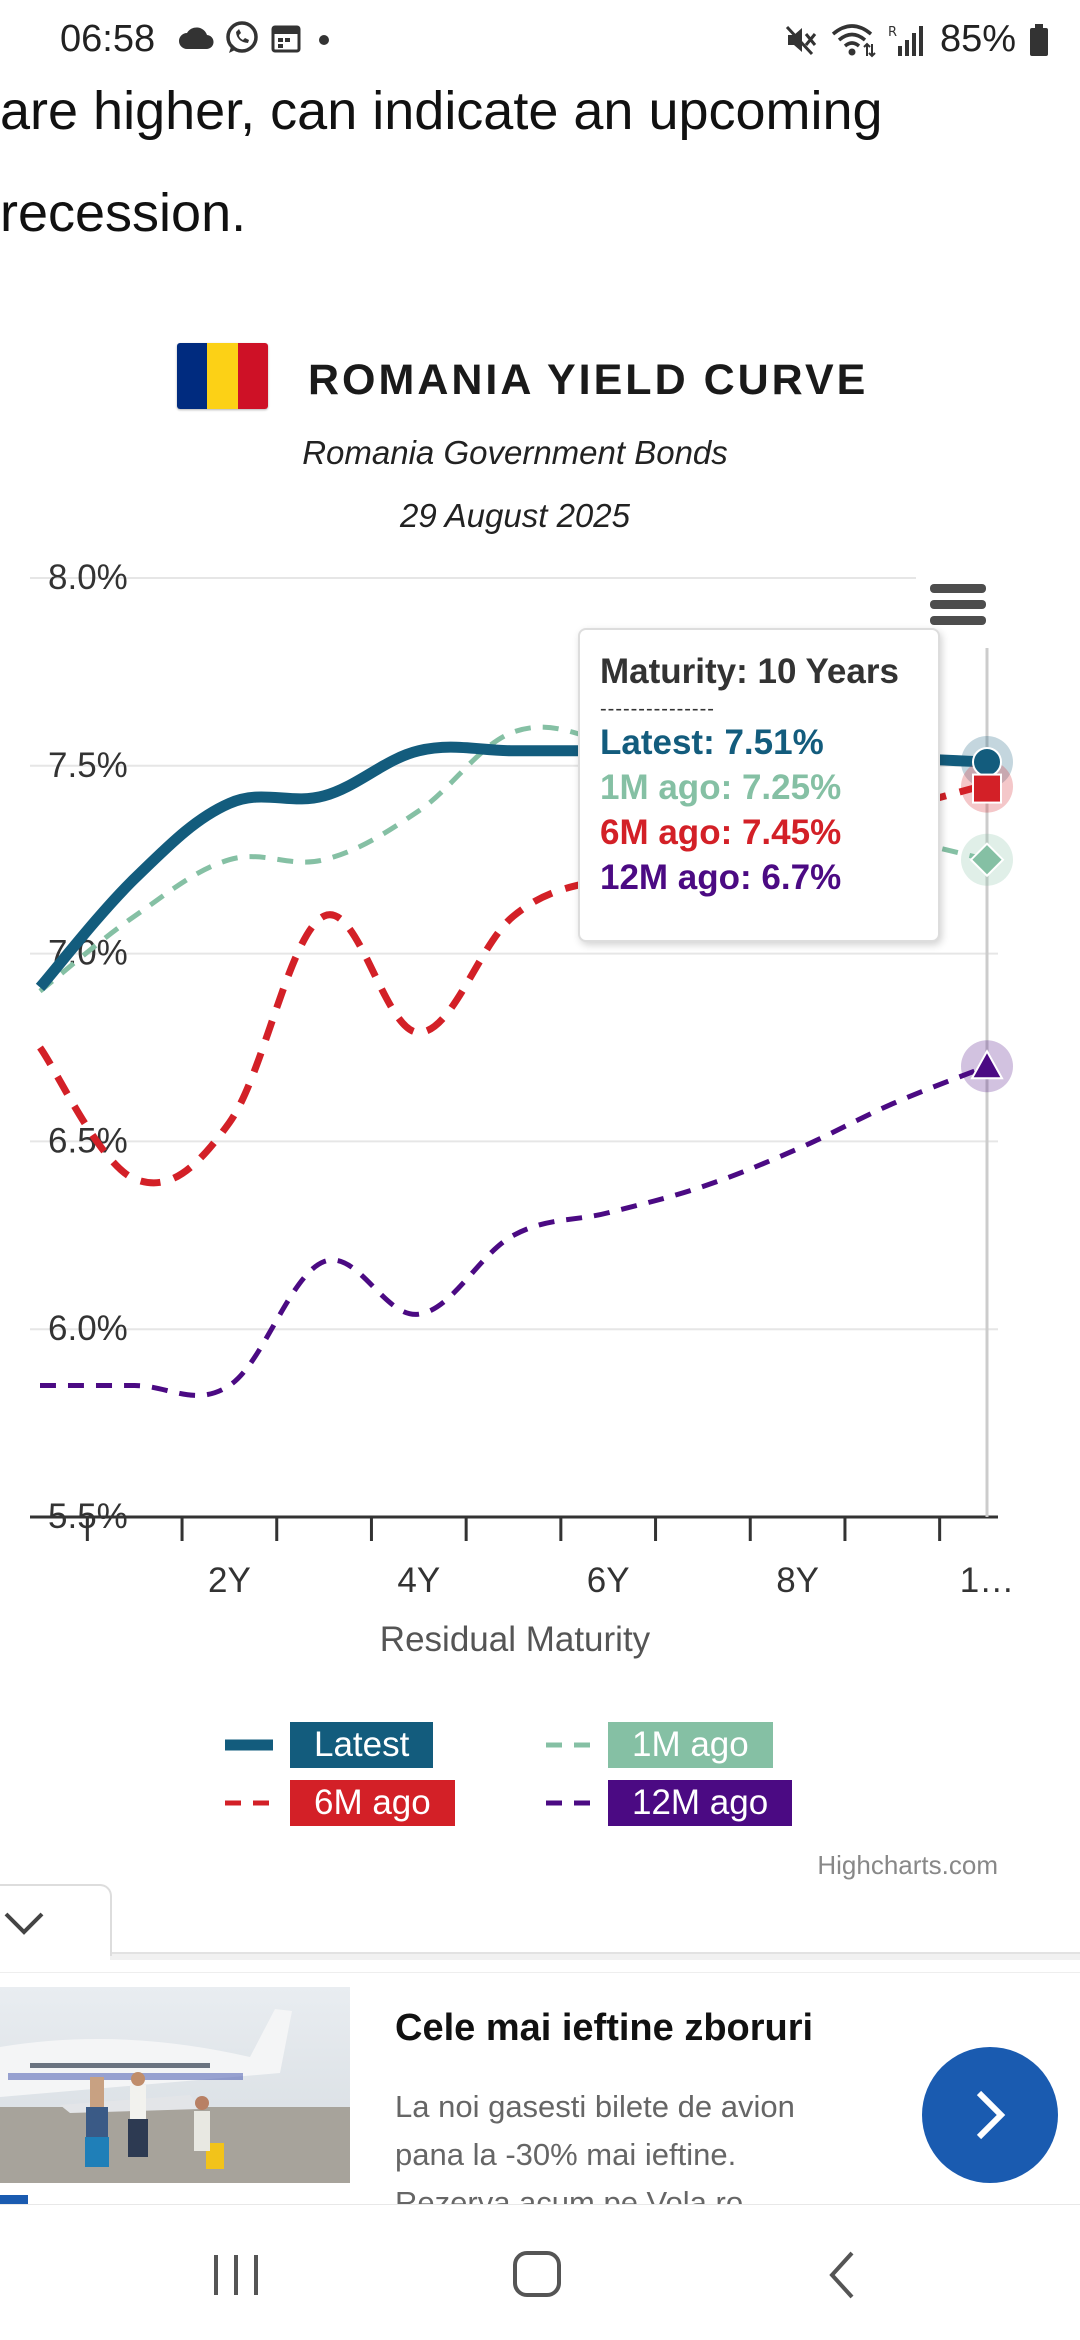  What do you see at coordinates (123, 213) in the screenshot?
I see `article-line: recession.` at bounding box center [123, 213].